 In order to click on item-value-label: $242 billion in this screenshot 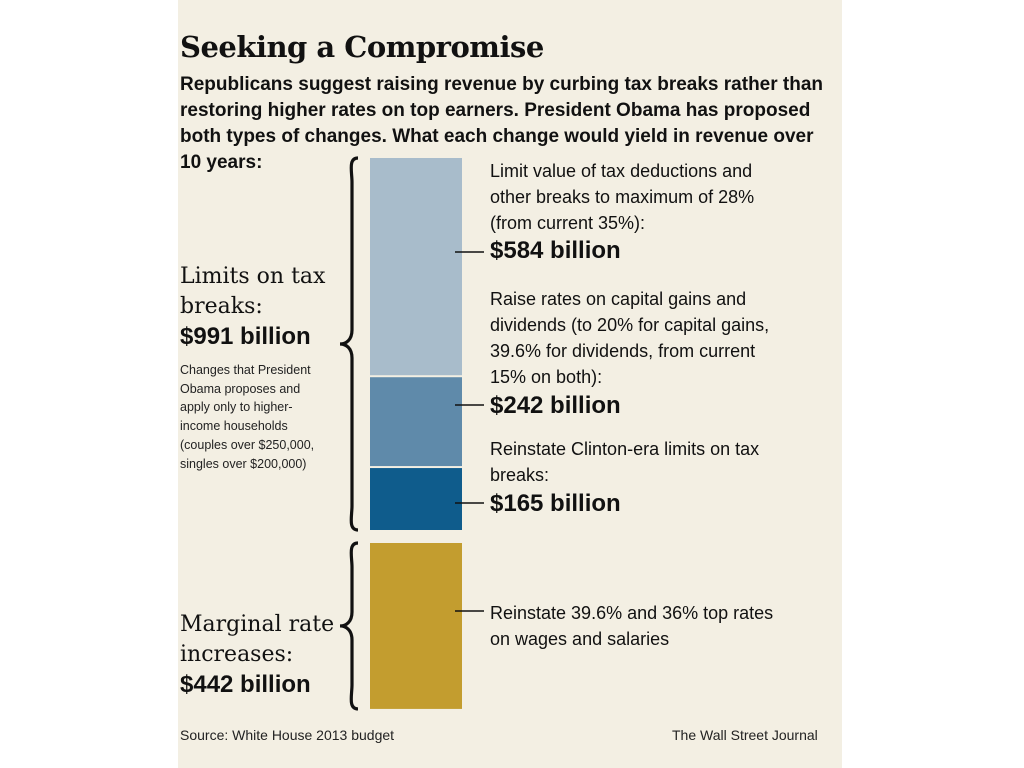, I will do `click(555, 405)`.